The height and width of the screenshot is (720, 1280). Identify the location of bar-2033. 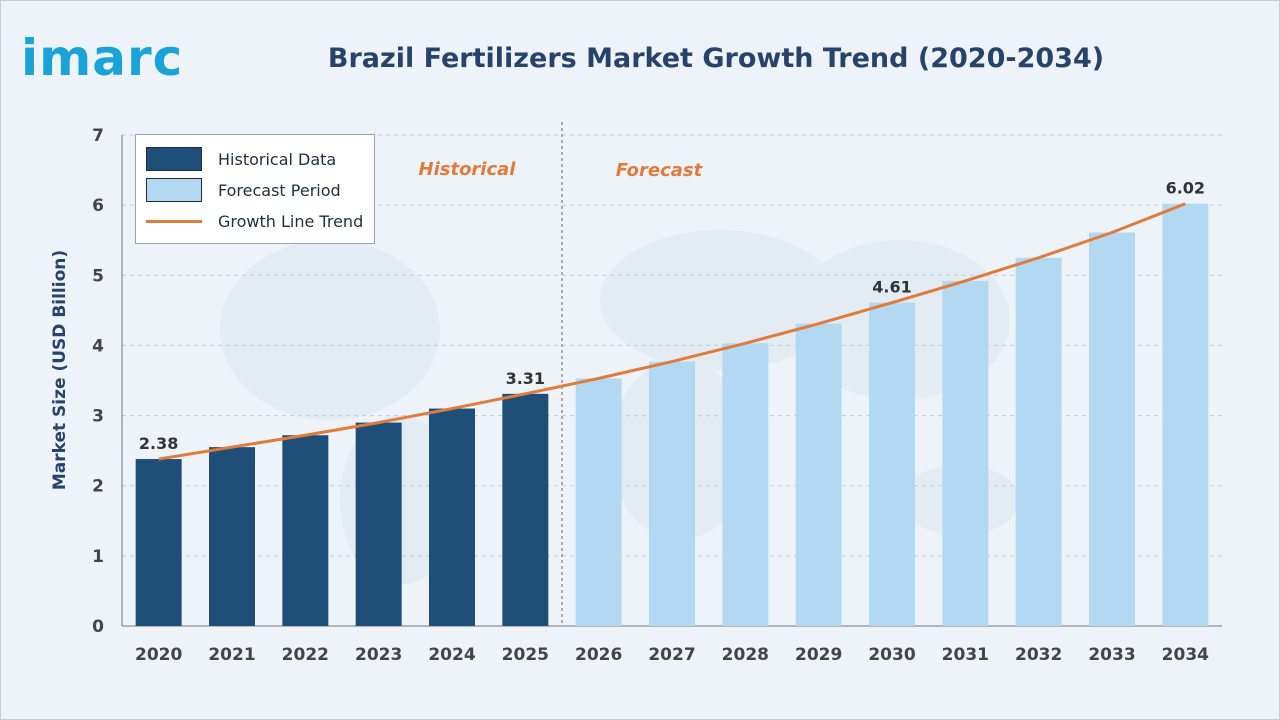
(1112, 429).